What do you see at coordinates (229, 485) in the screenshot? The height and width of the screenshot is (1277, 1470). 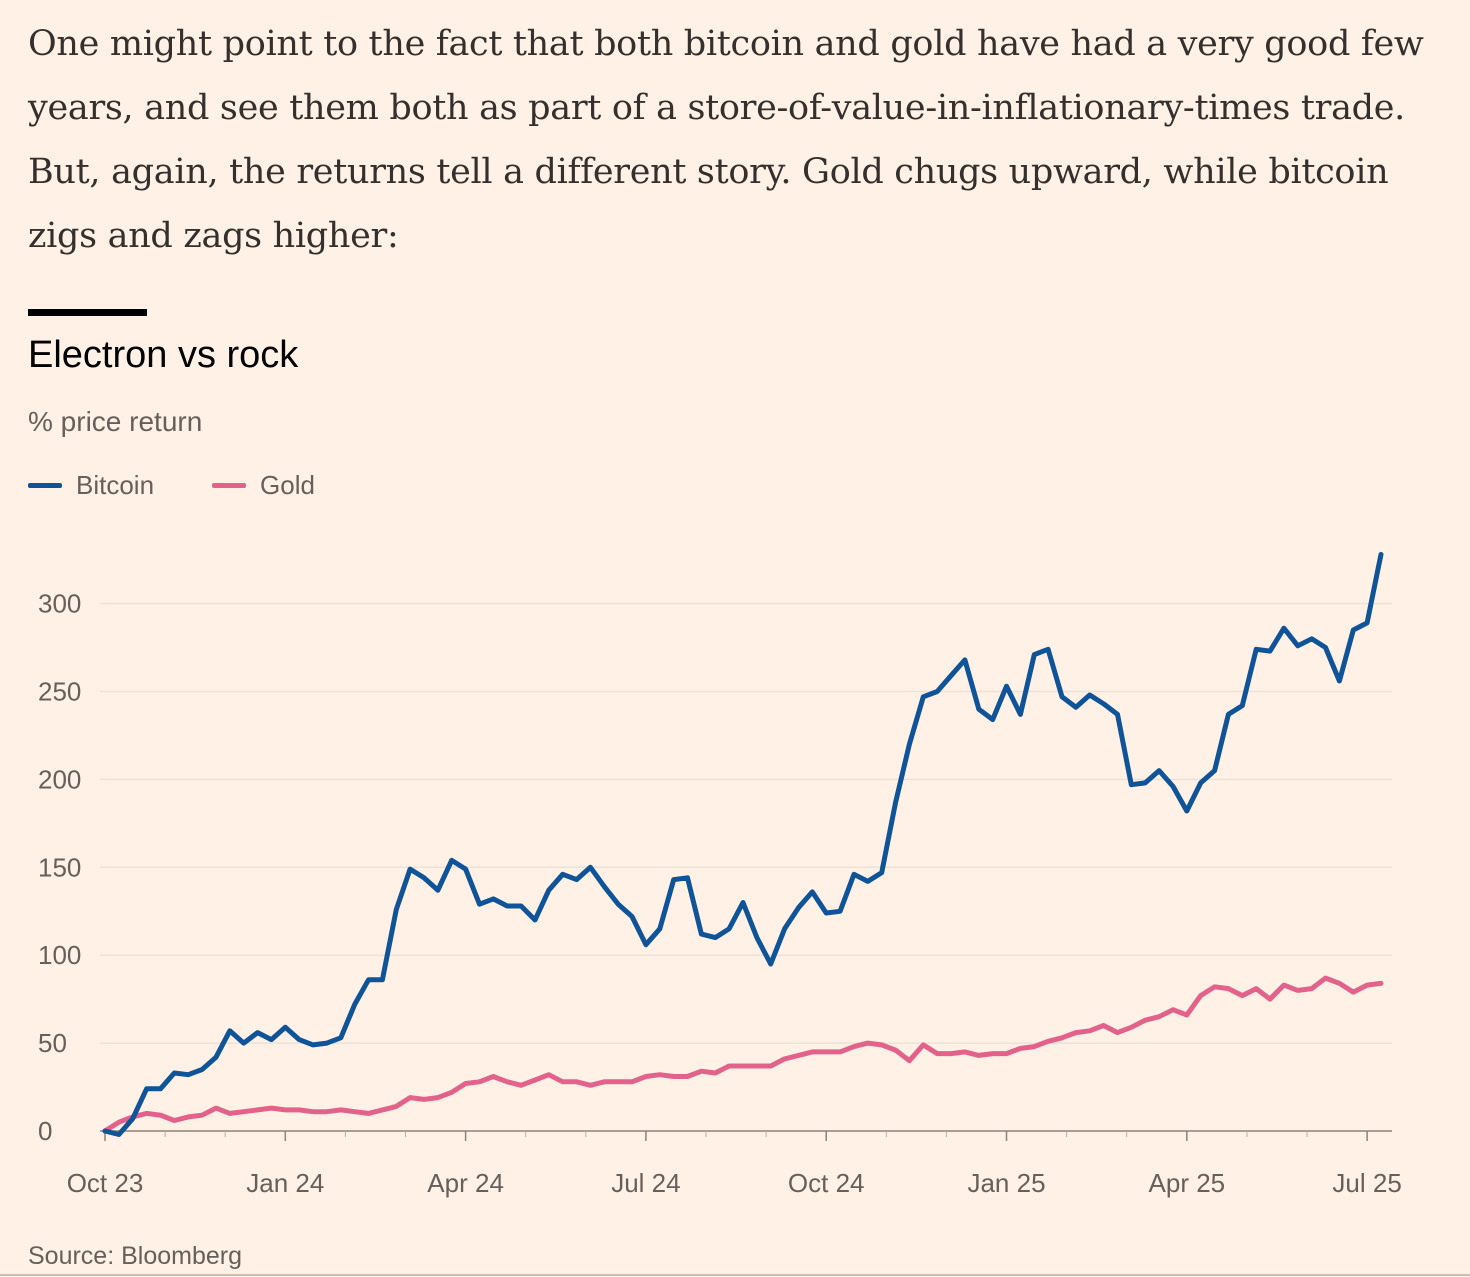 I see `legend-swatch-gold` at bounding box center [229, 485].